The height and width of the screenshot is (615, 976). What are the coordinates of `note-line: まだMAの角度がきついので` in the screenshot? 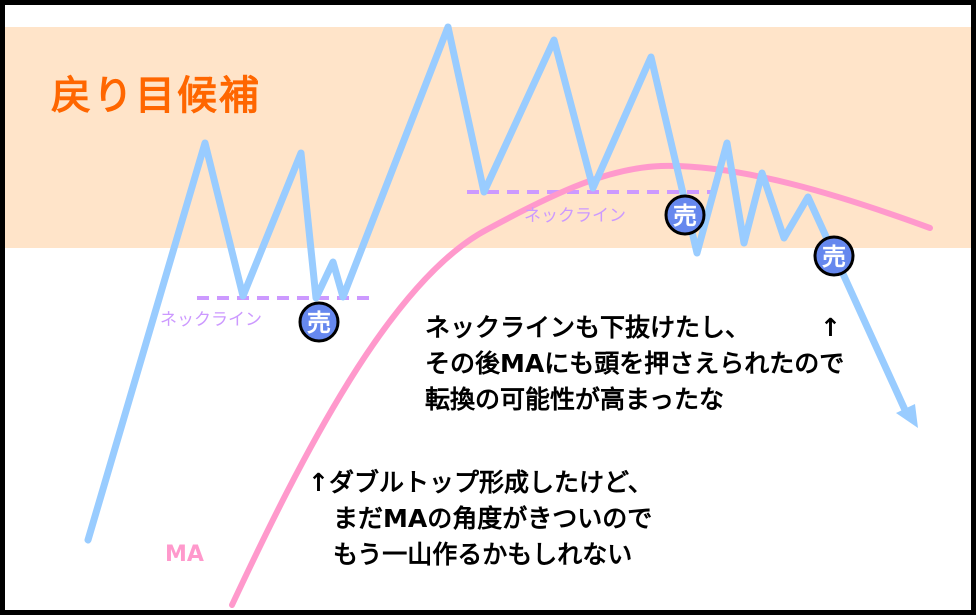 It's located at (493, 518).